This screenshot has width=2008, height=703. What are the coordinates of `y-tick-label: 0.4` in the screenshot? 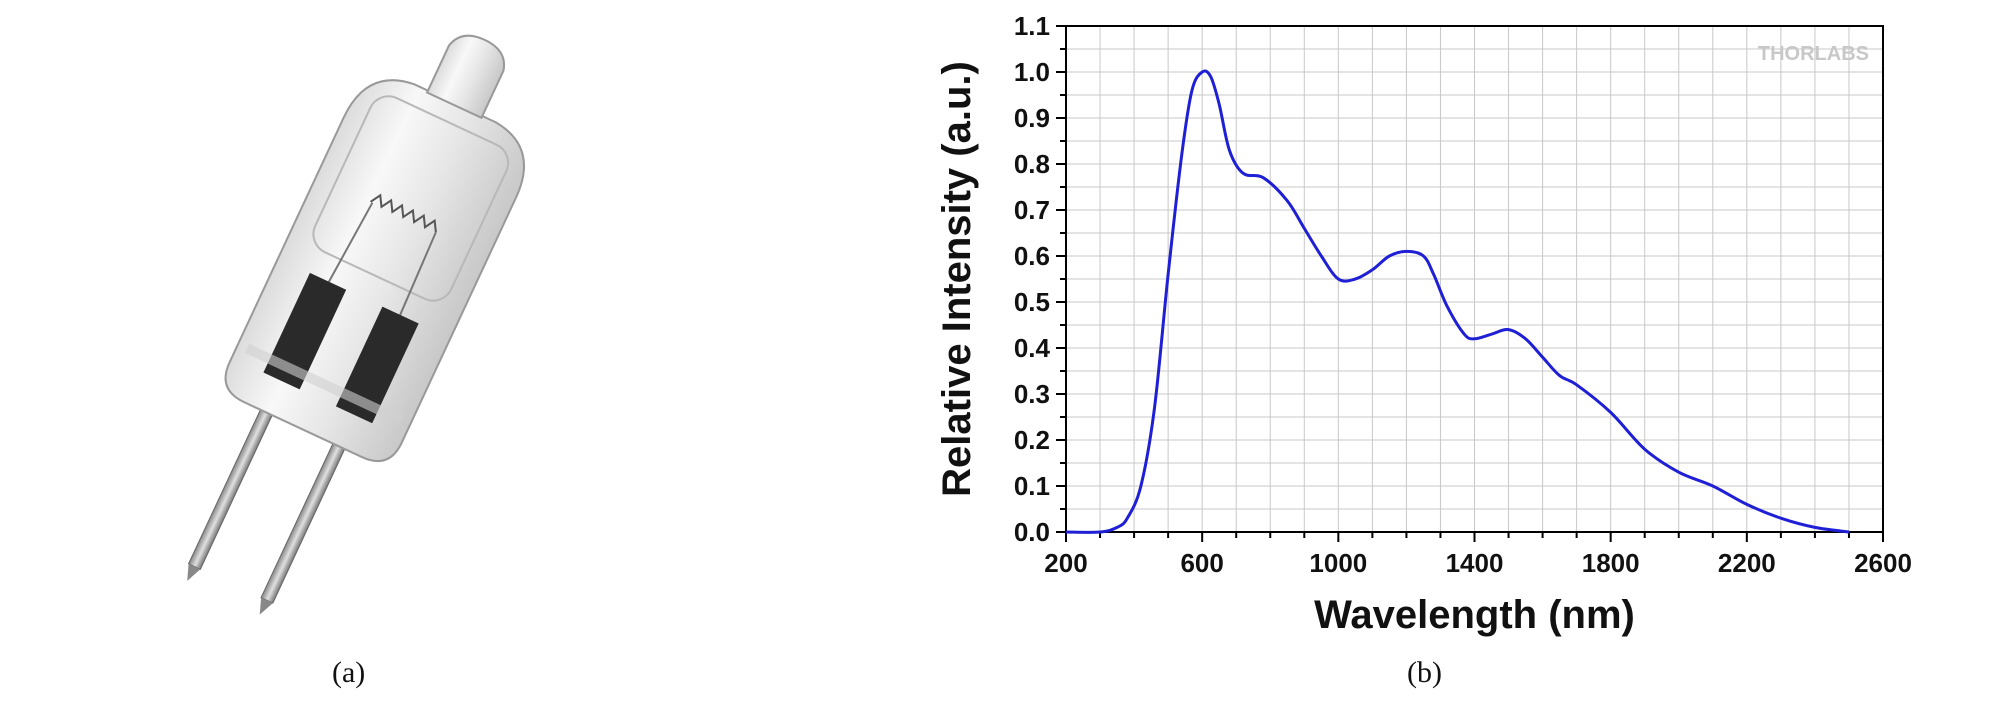 It's located at (1032, 348).